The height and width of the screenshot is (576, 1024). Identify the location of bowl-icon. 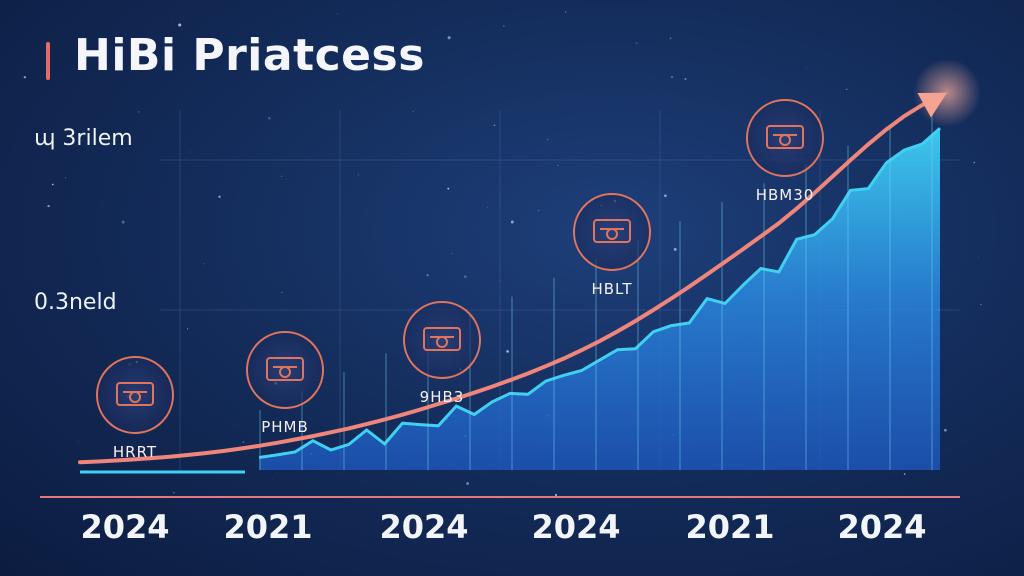
(285, 369).